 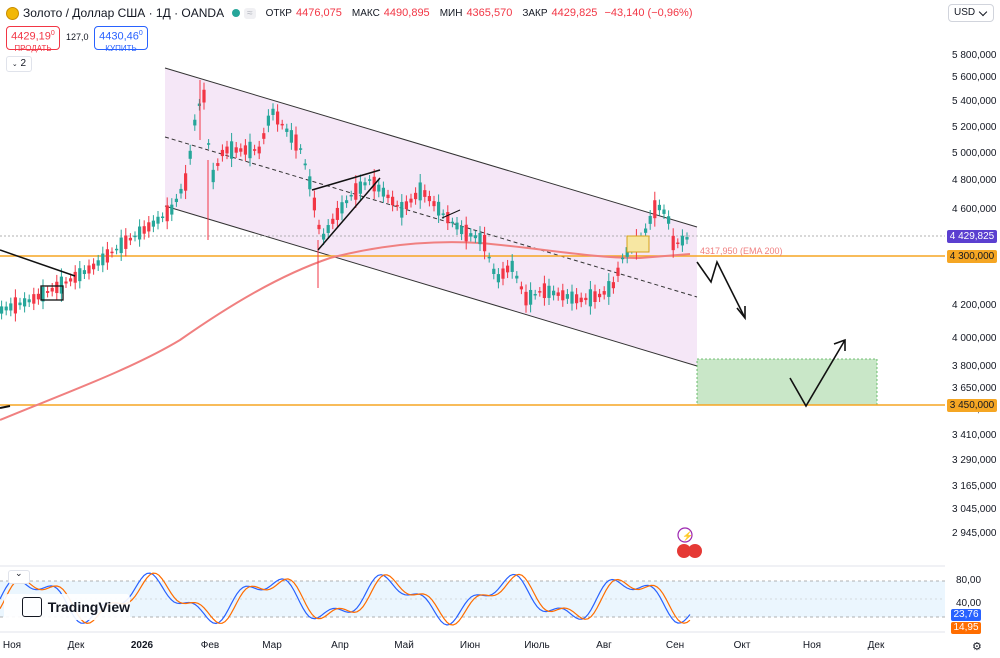 I want to click on last-price-label: 4 429,825, so click(x=972, y=236).